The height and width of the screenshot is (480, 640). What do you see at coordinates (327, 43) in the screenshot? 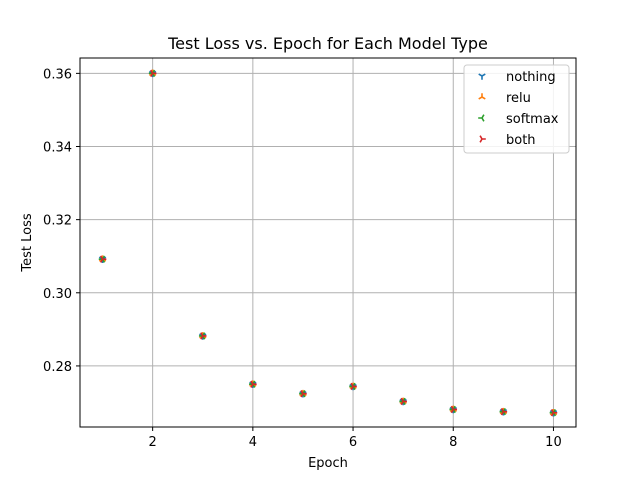
I see `chart-title: Test Loss vs. Epoch for Each Model Type` at bounding box center [327, 43].